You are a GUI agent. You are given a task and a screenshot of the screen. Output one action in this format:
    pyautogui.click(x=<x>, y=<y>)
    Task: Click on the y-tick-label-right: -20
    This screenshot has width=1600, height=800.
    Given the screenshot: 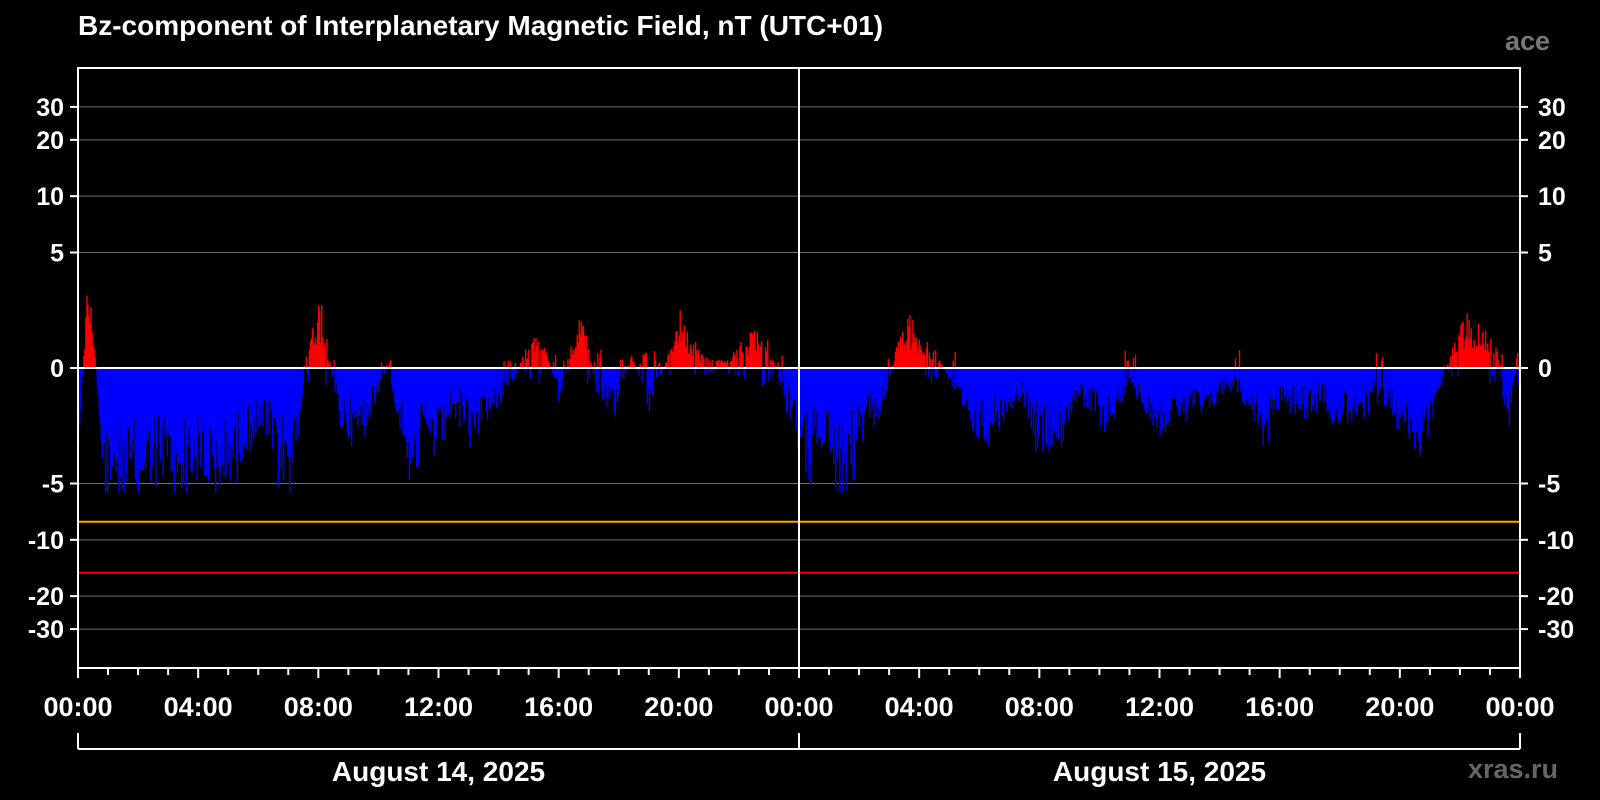 What is the action you would take?
    pyautogui.click(x=1556, y=597)
    